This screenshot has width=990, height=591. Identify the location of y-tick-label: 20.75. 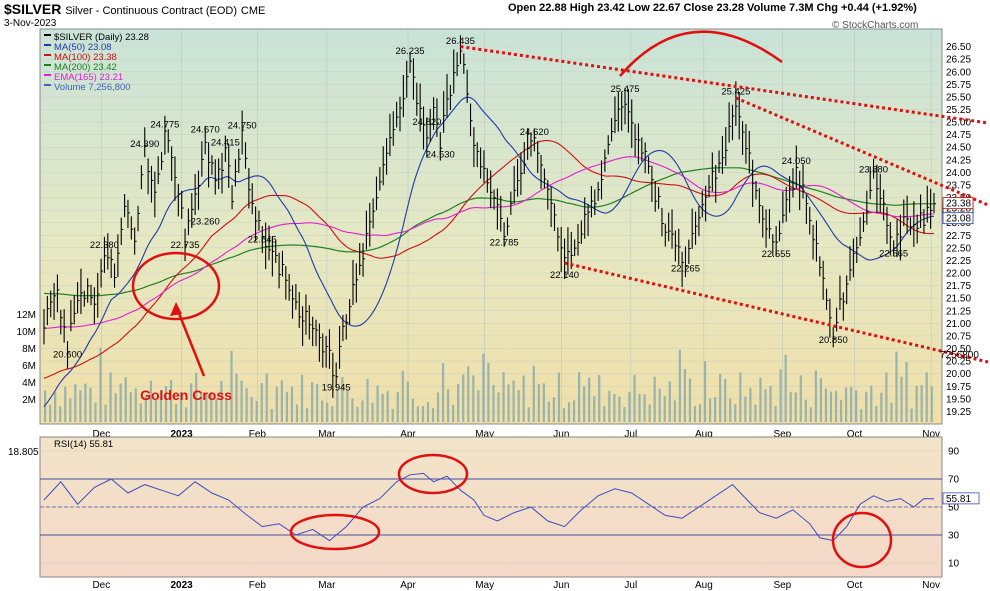
(958, 336).